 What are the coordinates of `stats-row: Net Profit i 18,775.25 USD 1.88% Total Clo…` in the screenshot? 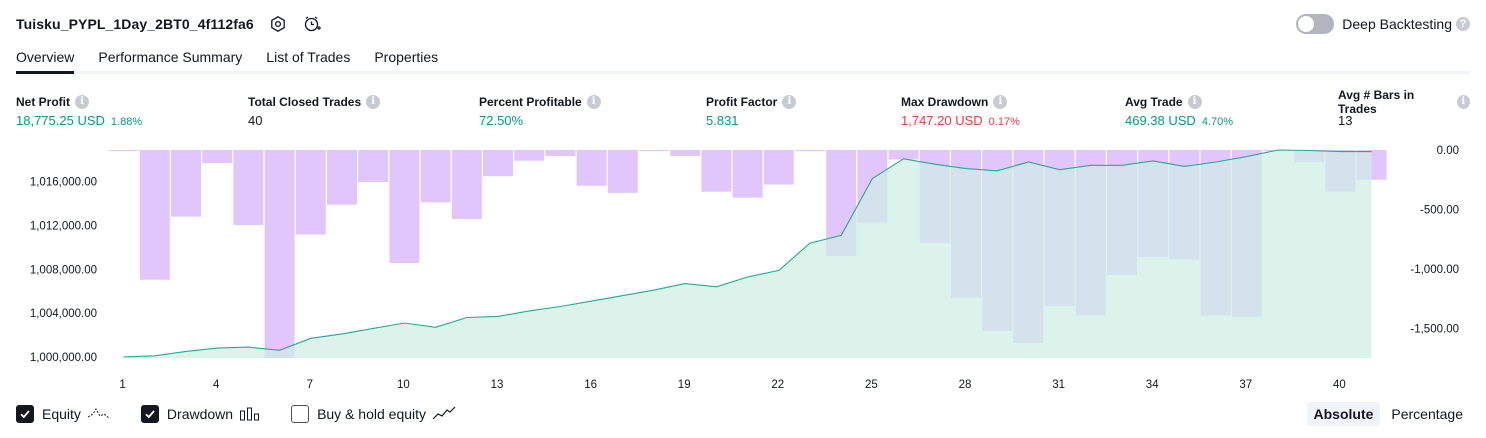 It's located at (743, 109).